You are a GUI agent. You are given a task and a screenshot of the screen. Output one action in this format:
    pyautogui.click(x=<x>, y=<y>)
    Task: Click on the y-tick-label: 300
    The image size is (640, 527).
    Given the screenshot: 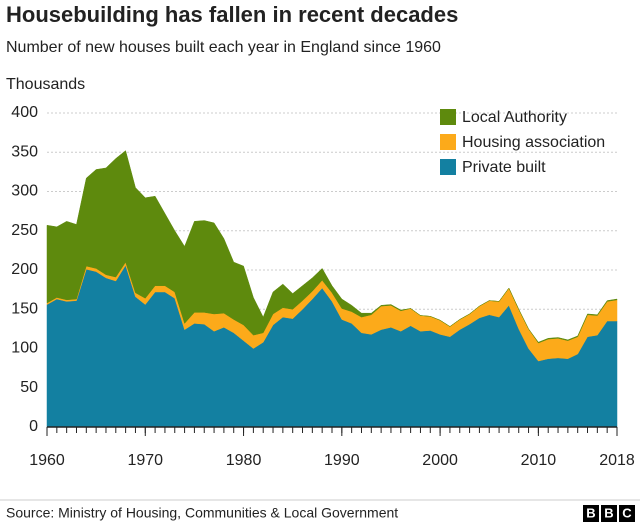 What is the action you would take?
    pyautogui.click(x=24, y=191)
    